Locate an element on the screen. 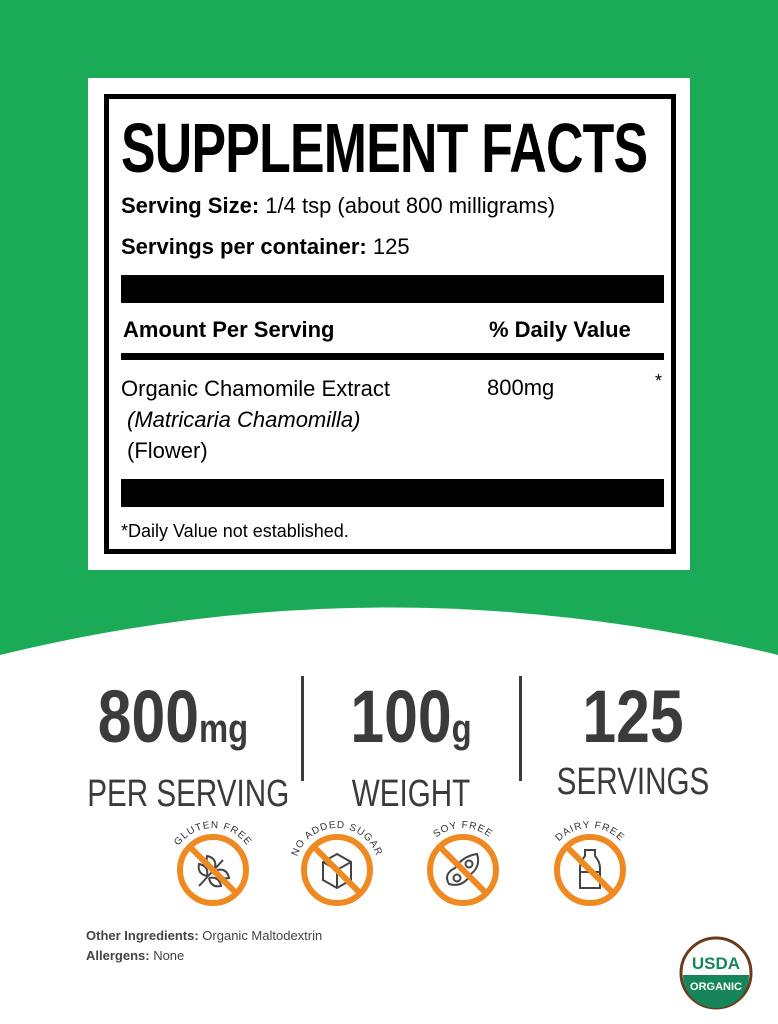  wheat-icon is located at coordinates (214, 871).